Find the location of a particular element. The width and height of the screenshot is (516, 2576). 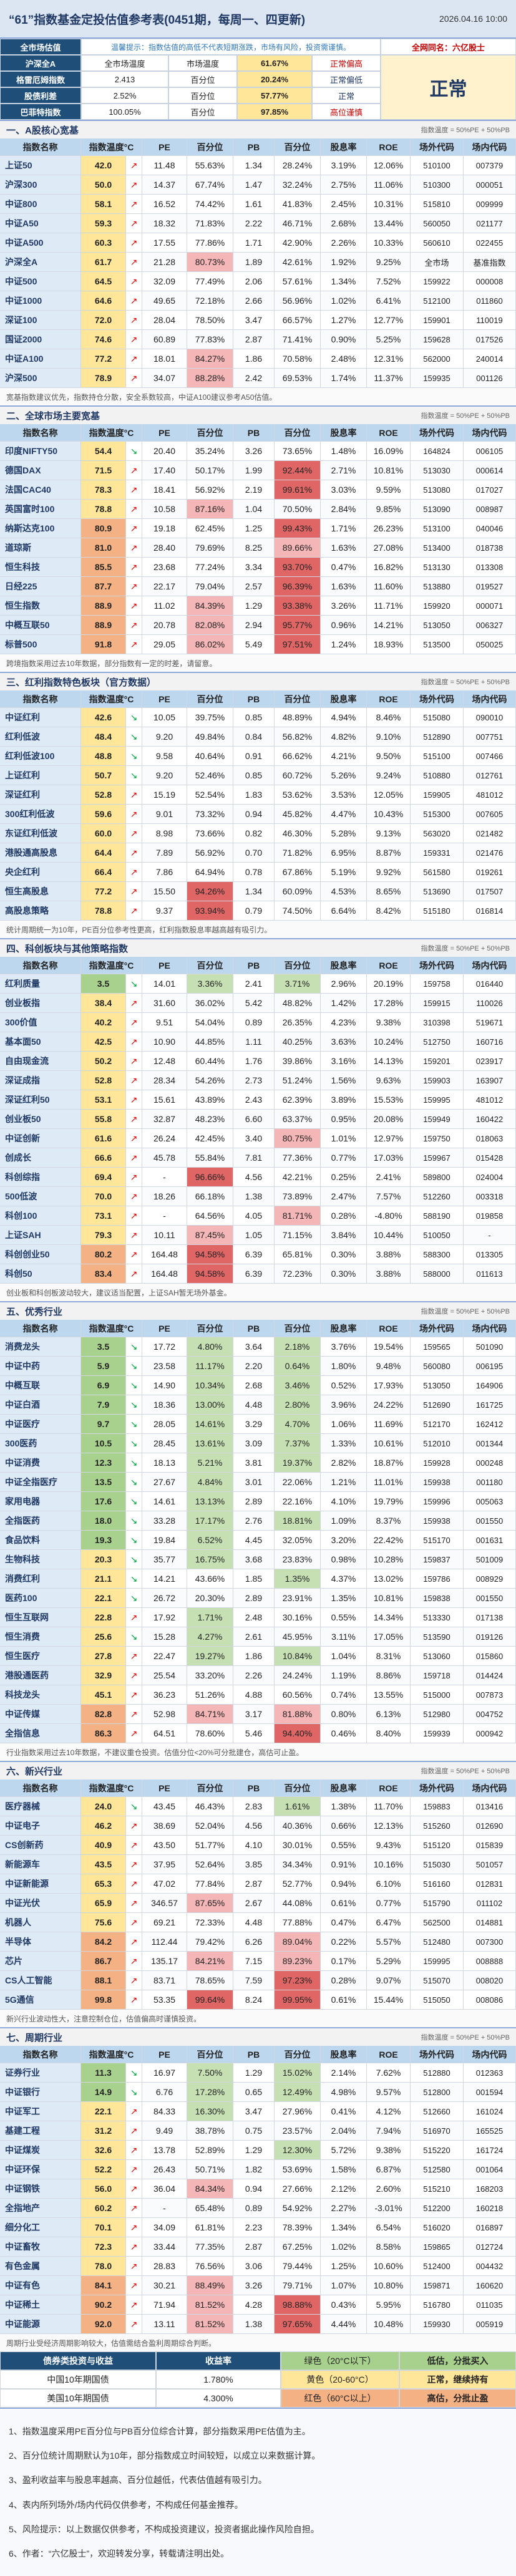

index-name: 中证电子 is located at coordinates (40, 1826).